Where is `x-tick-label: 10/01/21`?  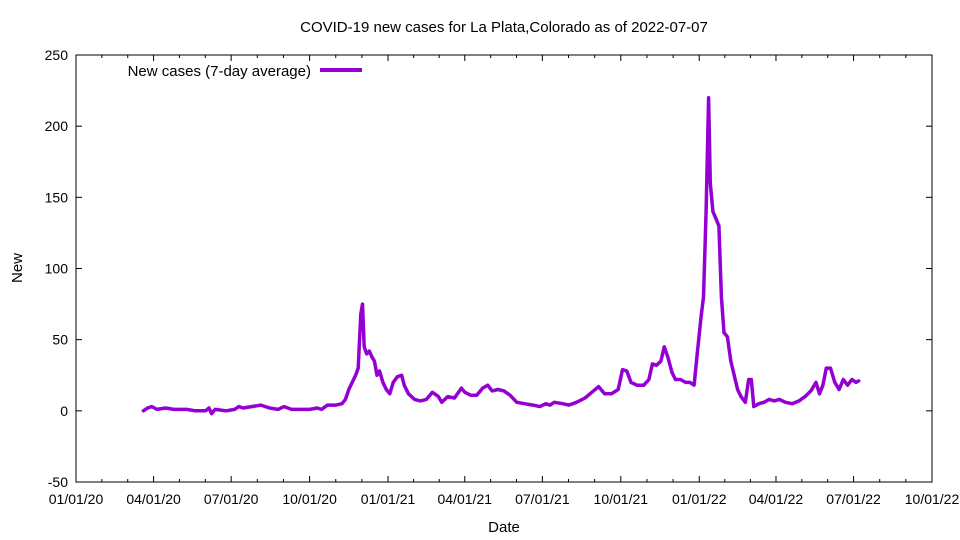 x-tick-label: 10/01/21 is located at coordinates (621, 499).